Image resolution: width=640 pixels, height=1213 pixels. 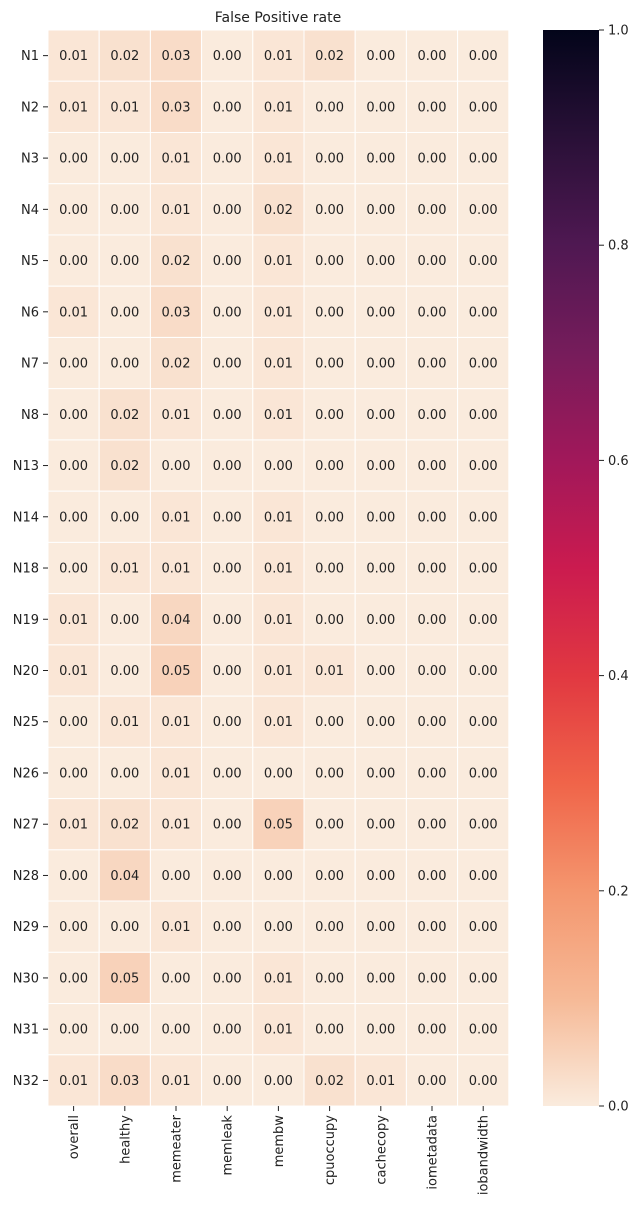 I want to click on colorbar-tick-label: 0.4, so click(x=618, y=676).